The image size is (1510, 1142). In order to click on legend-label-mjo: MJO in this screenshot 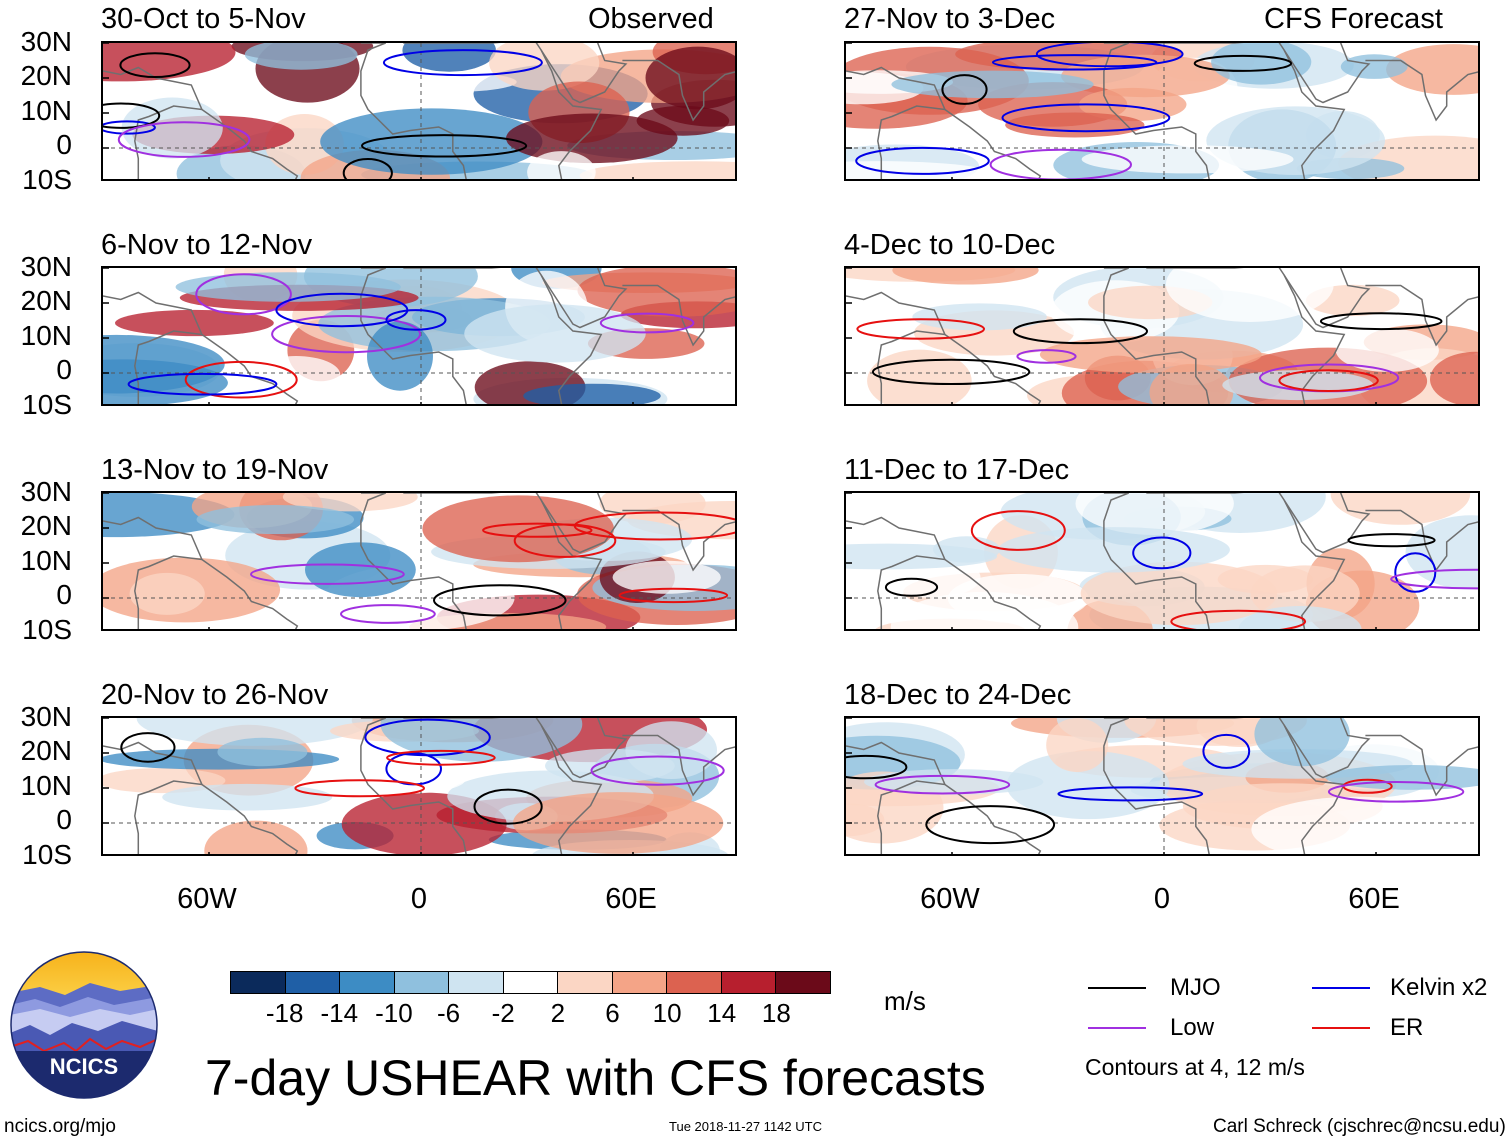, I will do `click(1195, 987)`.